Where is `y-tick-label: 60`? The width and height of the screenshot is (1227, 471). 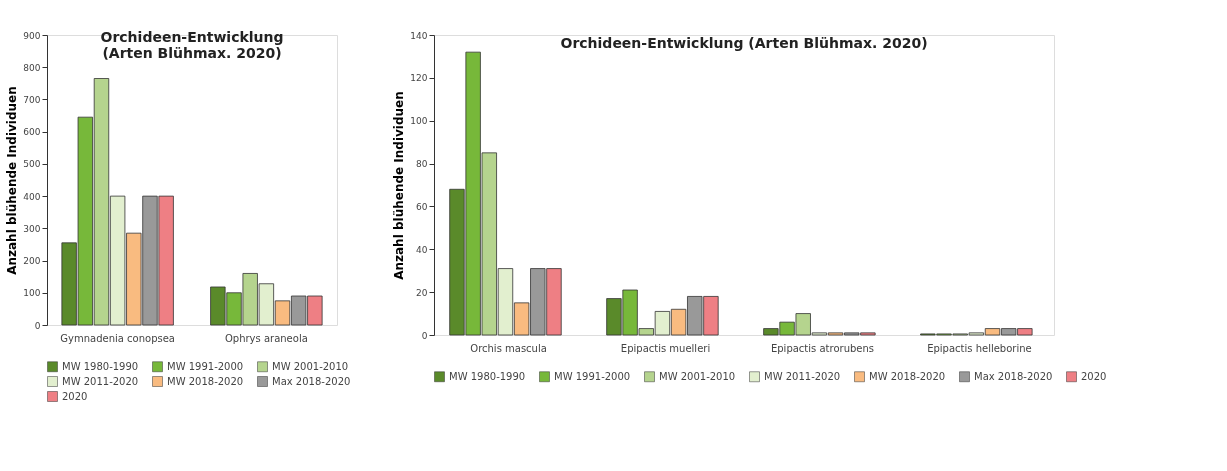
y-tick-label: 60 is located at coordinates (422, 206).